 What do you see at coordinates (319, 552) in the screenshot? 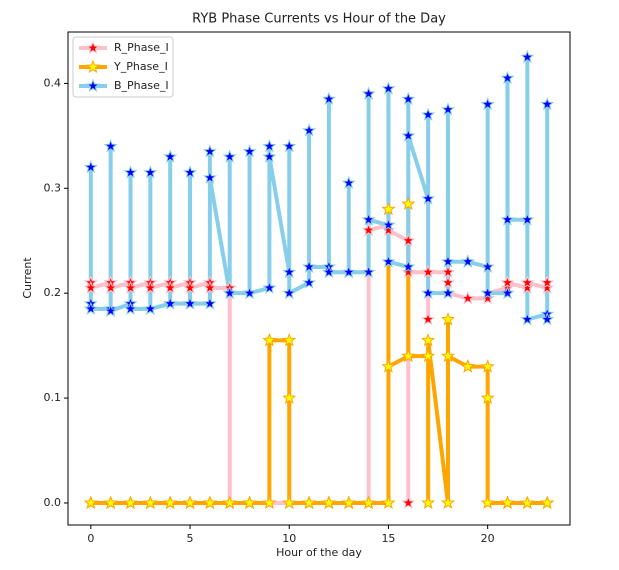
I see `x-axis-label: Hour of the day` at bounding box center [319, 552].